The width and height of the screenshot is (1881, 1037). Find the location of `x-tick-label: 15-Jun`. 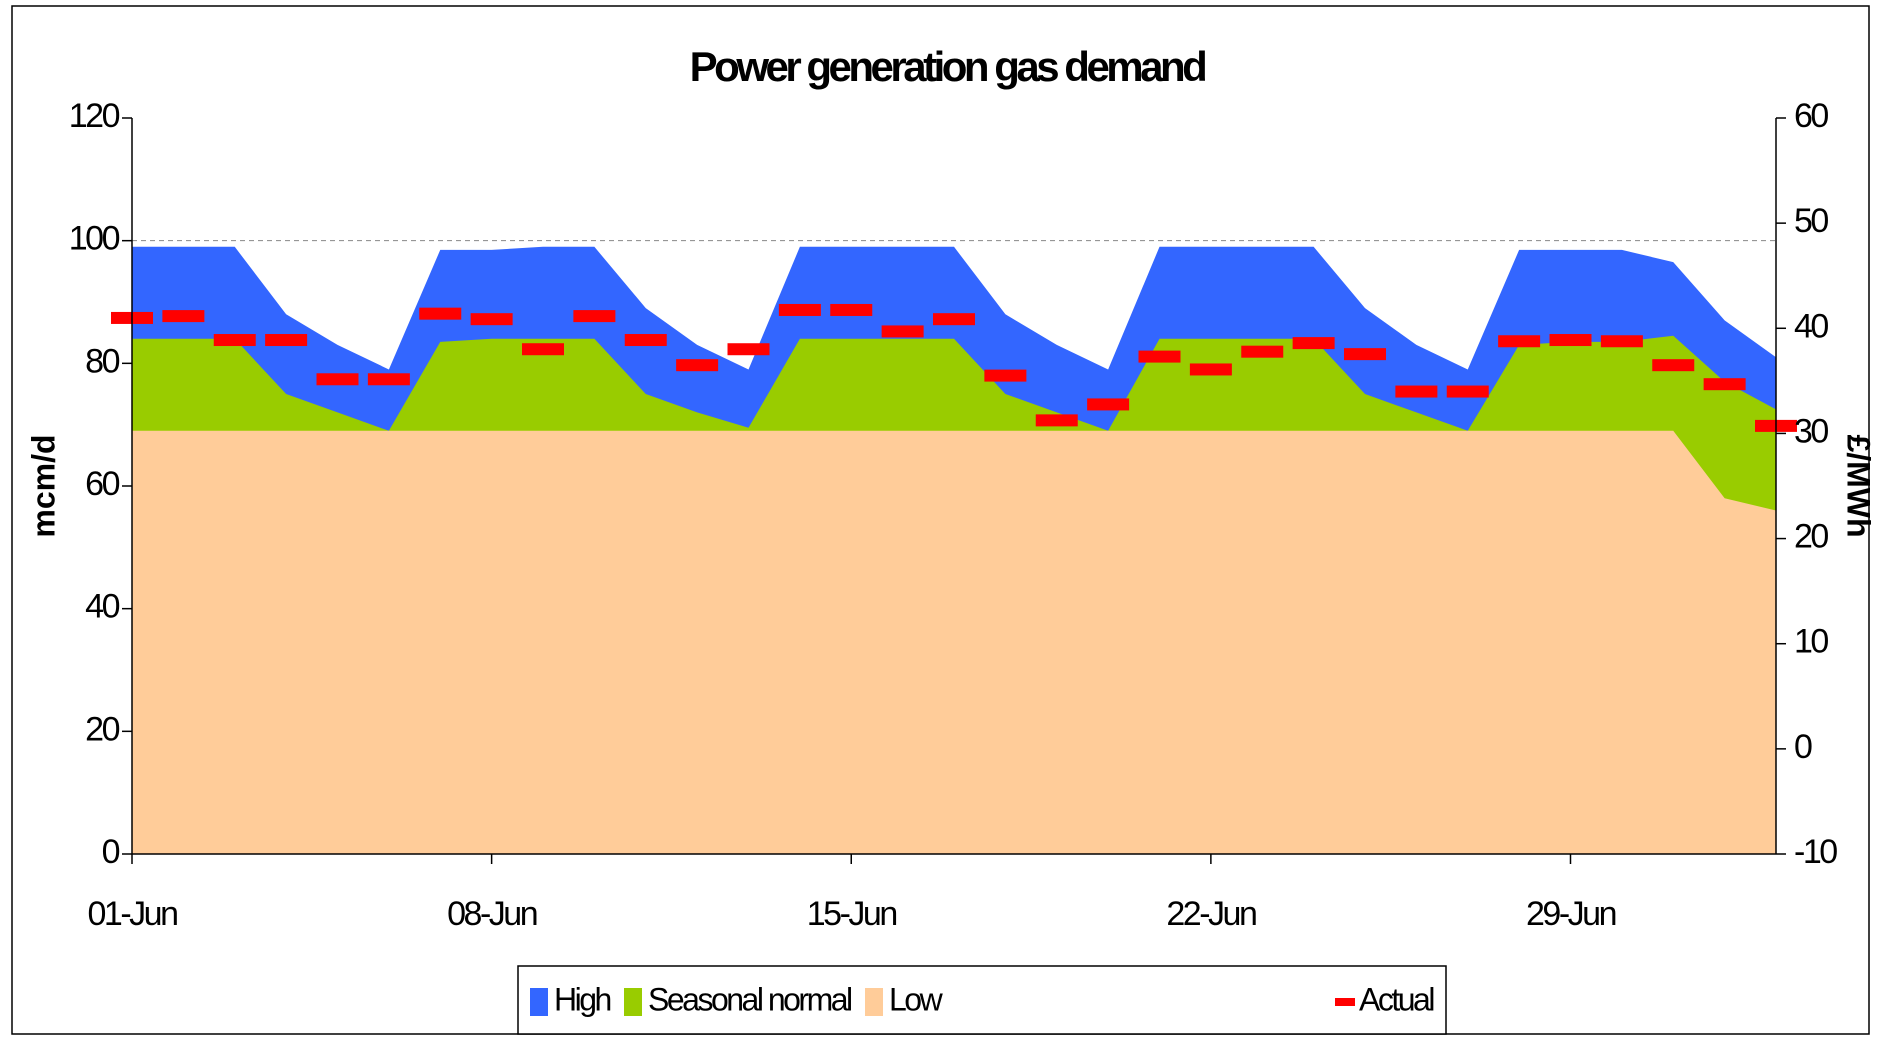

x-tick-label: 15-Jun is located at coordinates (852, 914).